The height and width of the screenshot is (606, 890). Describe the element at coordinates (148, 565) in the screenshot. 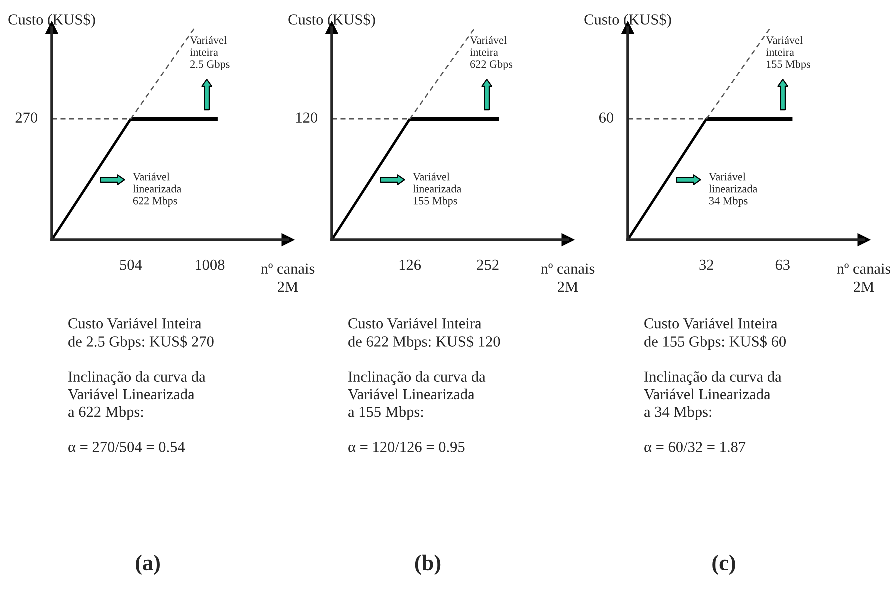

I see `text: (a)` at that location.